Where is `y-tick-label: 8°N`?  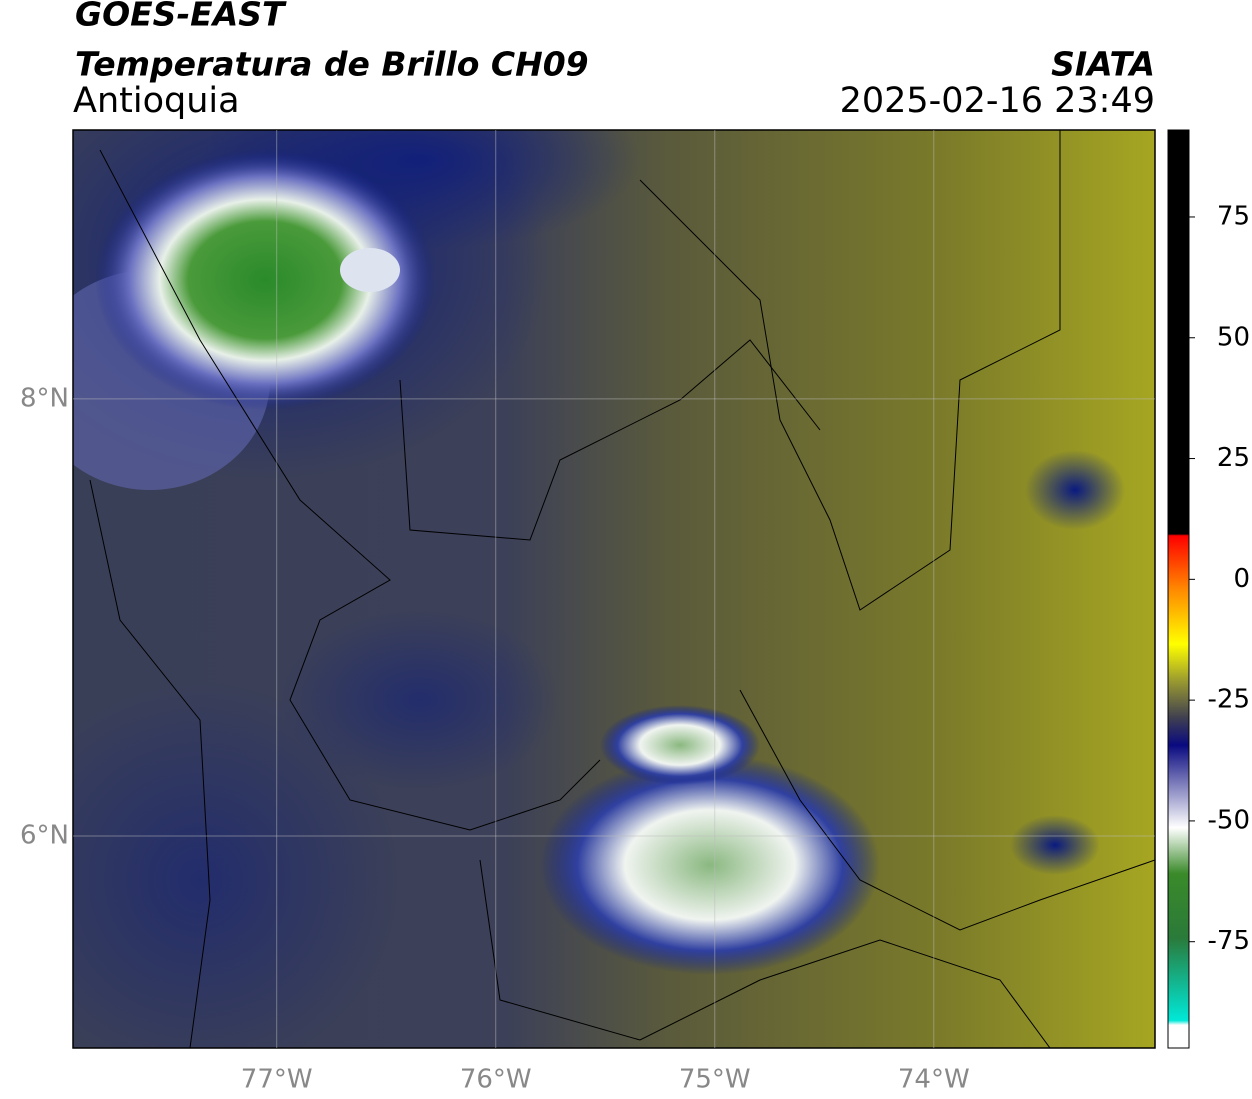 y-tick-label: 8°N is located at coordinates (44, 398).